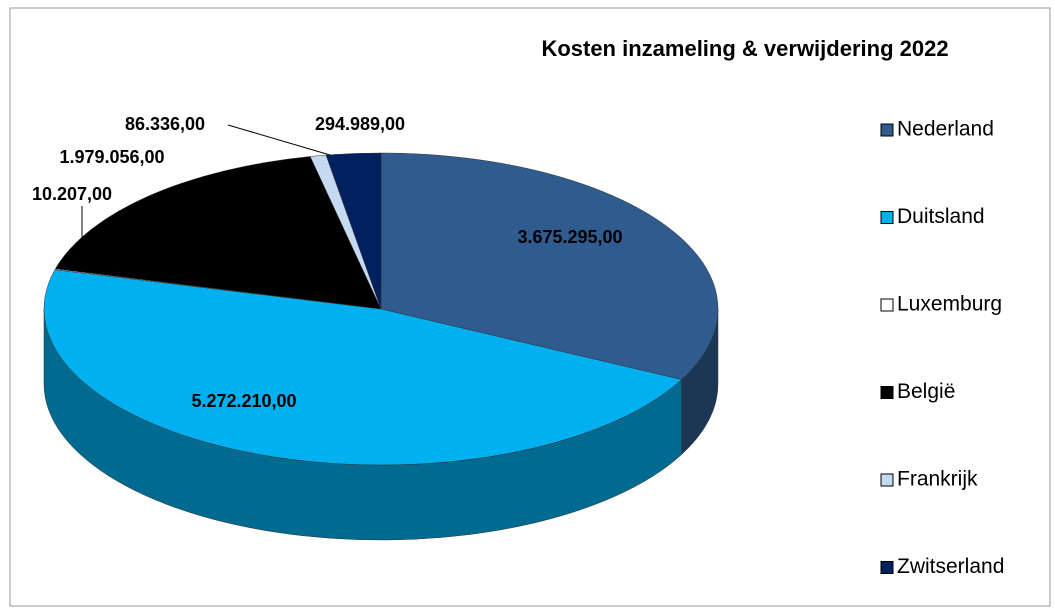  Describe the element at coordinates (950, 566) in the screenshot. I see `legend-label: Zwitserland` at that location.